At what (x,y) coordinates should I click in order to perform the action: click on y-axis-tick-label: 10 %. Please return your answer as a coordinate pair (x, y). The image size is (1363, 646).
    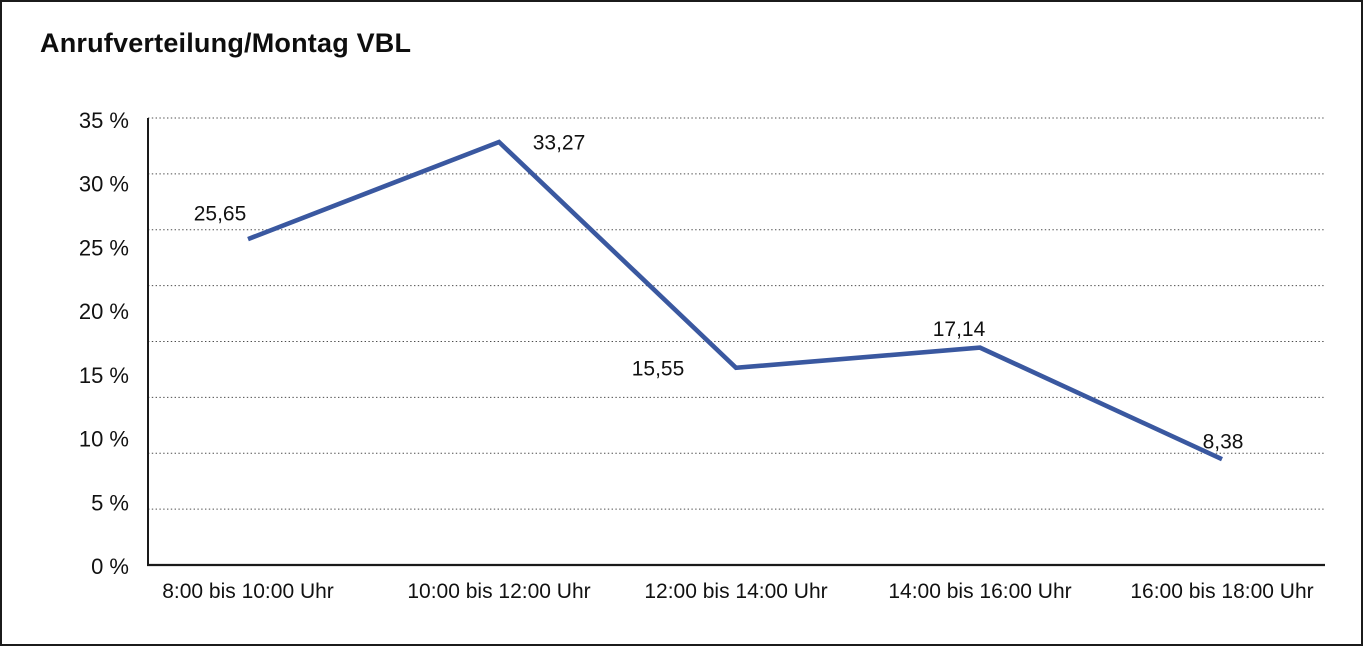
    Looking at the image, I should click on (104, 439).